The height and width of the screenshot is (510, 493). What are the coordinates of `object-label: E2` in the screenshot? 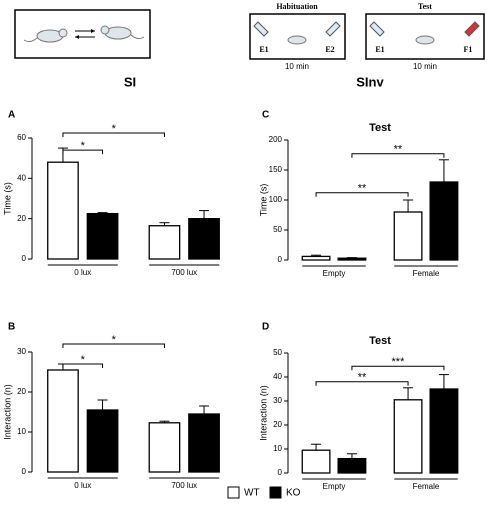 It's located at (329, 49).